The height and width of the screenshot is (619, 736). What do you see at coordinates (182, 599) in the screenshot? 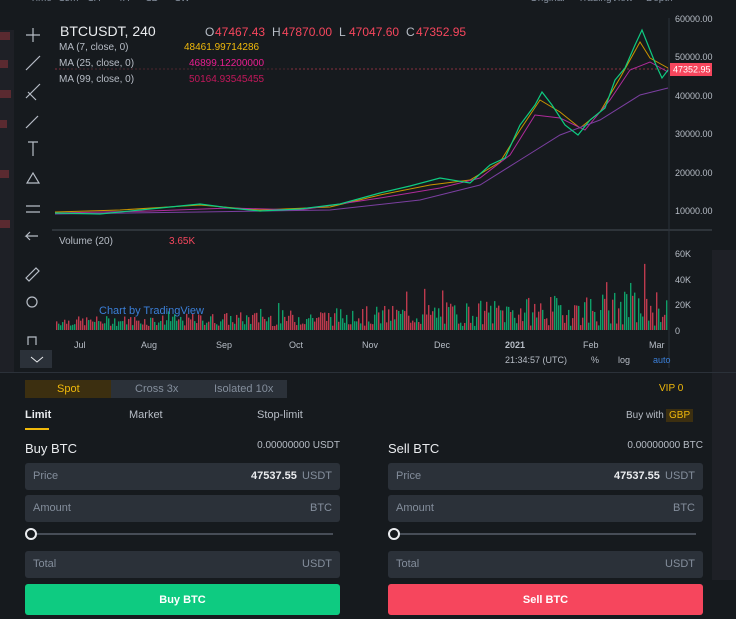
I see `button: Buy BTC` at bounding box center [182, 599].